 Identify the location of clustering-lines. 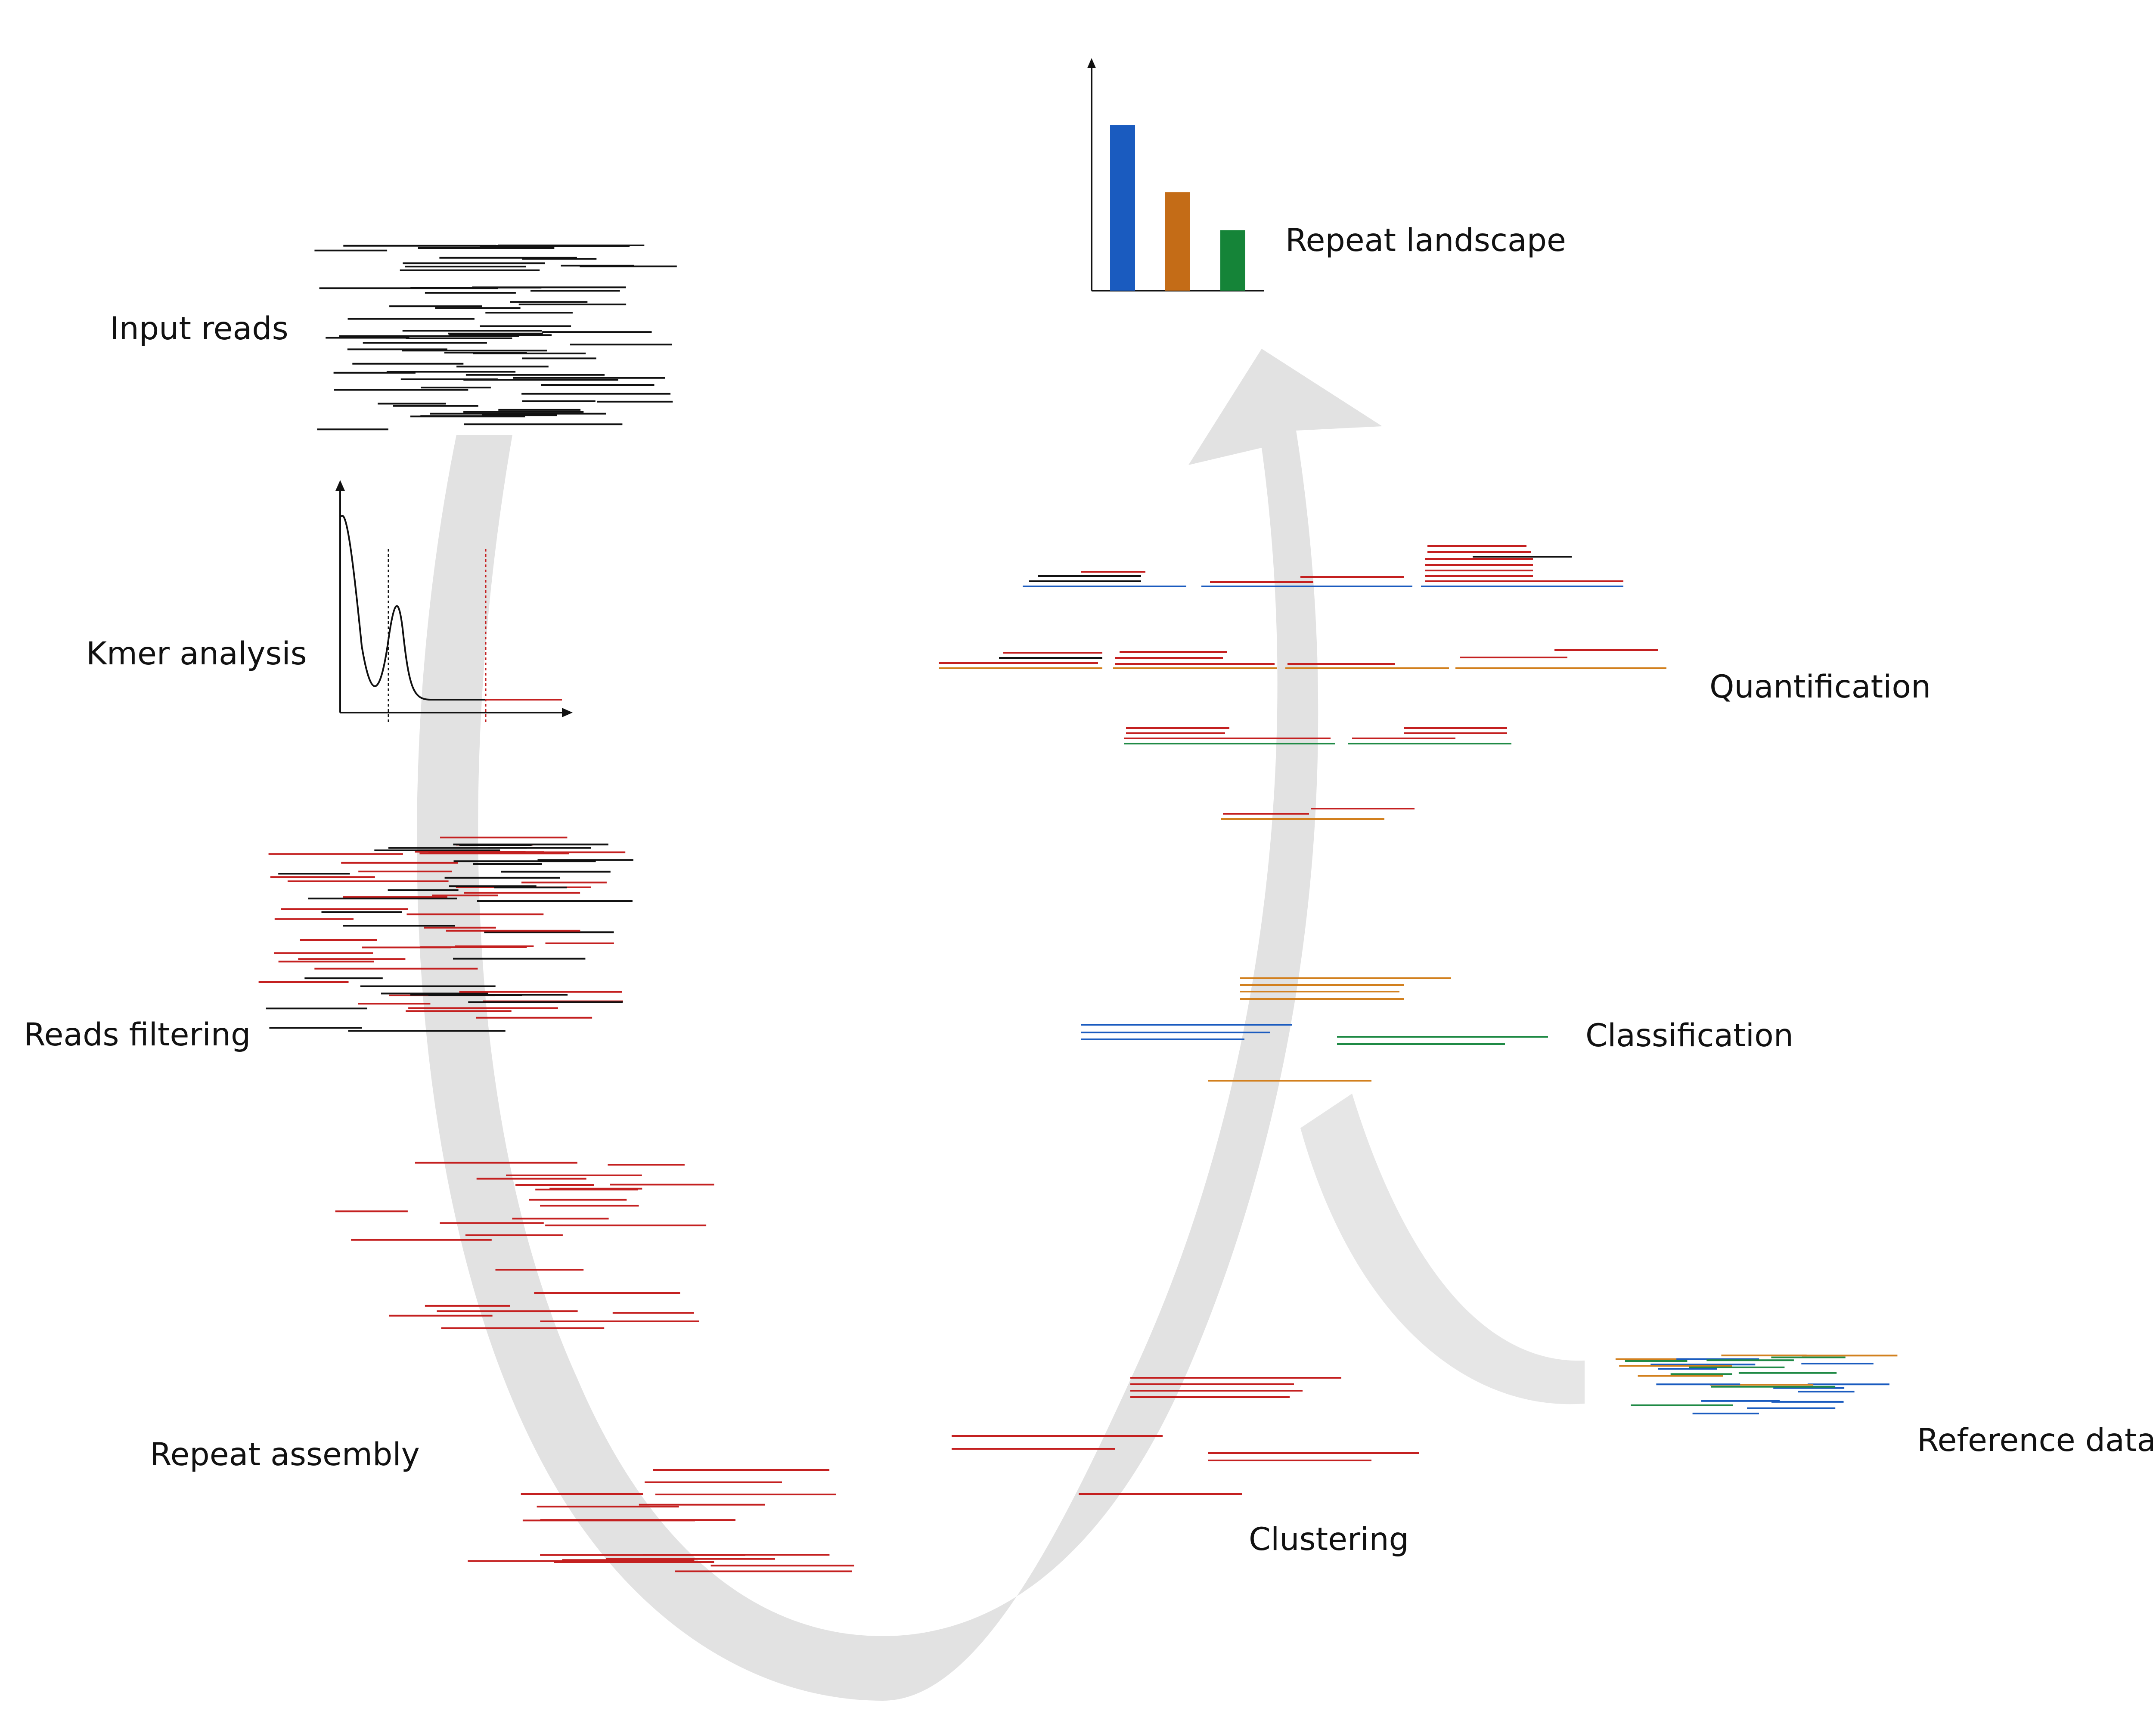
(1186, 1436).